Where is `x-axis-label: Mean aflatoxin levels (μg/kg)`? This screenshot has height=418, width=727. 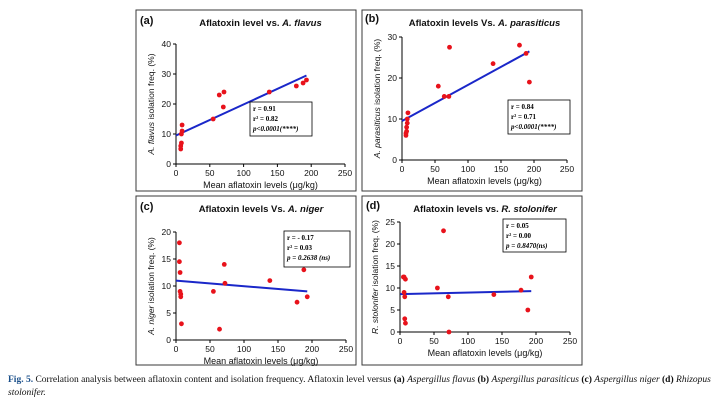
x-axis-label: Mean aflatoxin levels (μg/kg) is located at coordinates (485, 353).